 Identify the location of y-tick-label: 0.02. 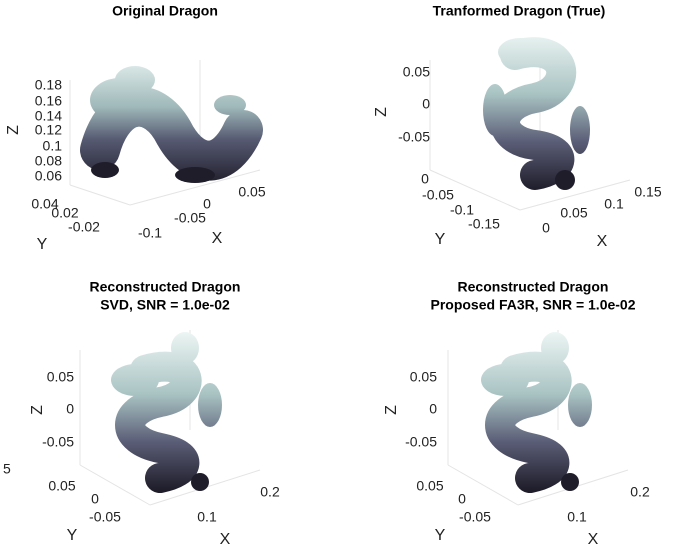
(64, 213).